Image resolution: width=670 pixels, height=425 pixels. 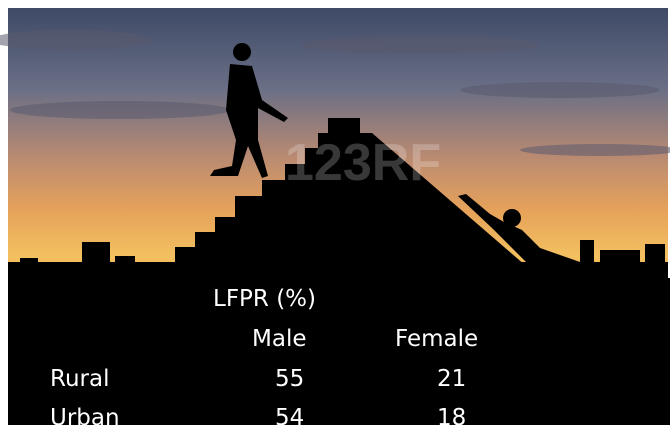 I want to click on cell: 54, so click(x=289, y=415).